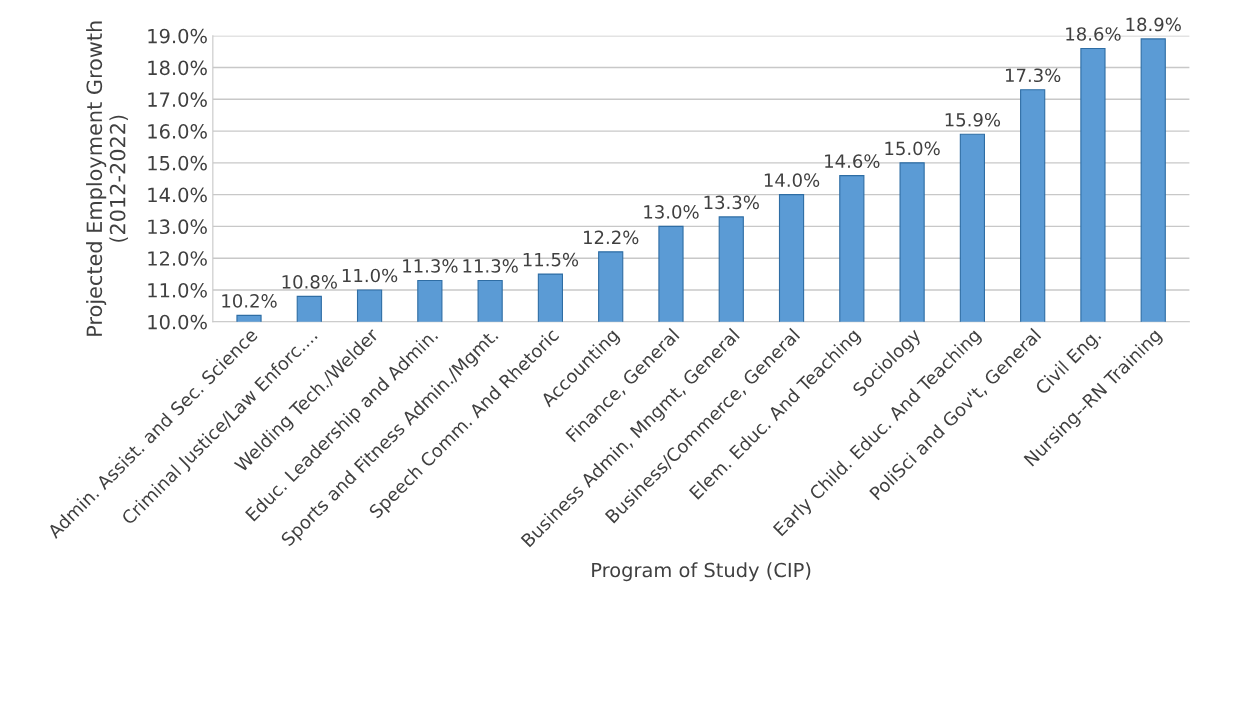 The height and width of the screenshot is (715, 1252). I want to click on y-tick-label: 12.0%, so click(177, 258).